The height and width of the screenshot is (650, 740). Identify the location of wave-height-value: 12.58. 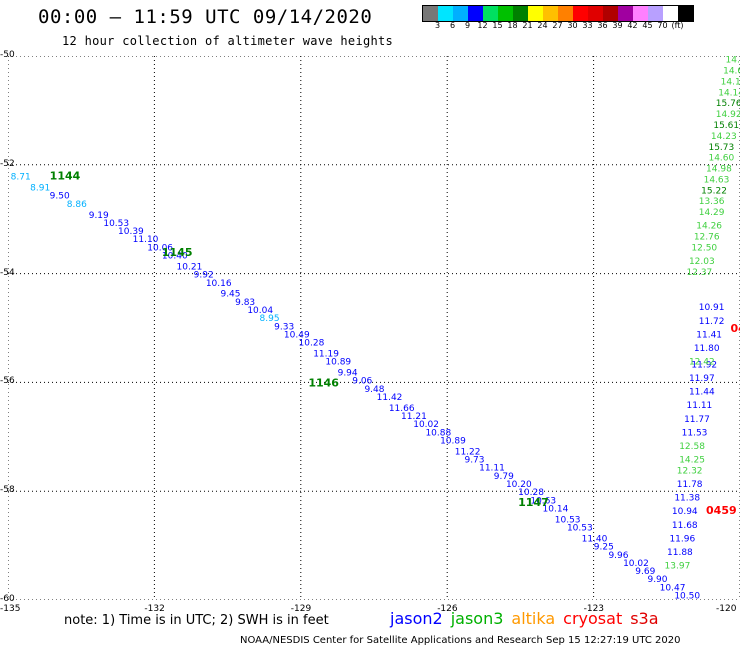
(692, 447).